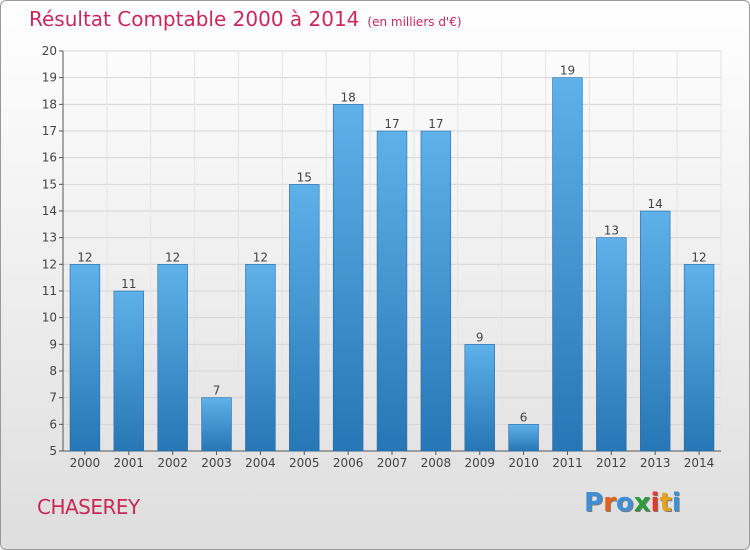 Image resolution: width=750 pixels, height=550 pixels. Describe the element at coordinates (216, 424) in the screenshot. I see `bar-2003` at that location.